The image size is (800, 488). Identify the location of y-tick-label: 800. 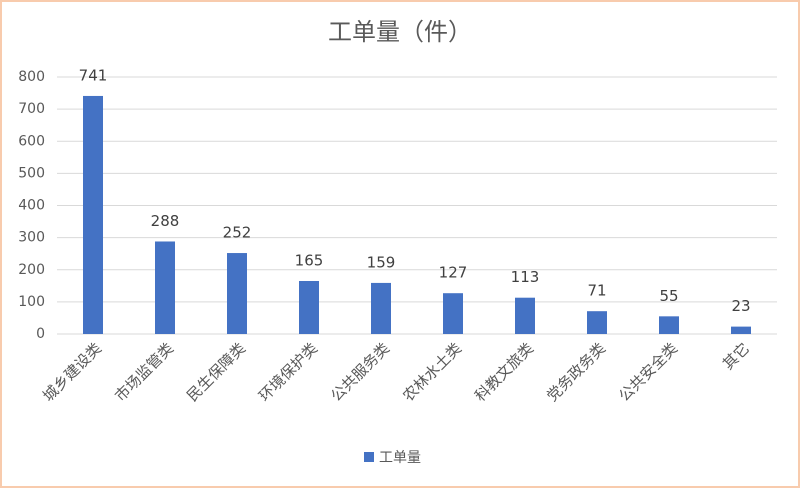
(31, 77).